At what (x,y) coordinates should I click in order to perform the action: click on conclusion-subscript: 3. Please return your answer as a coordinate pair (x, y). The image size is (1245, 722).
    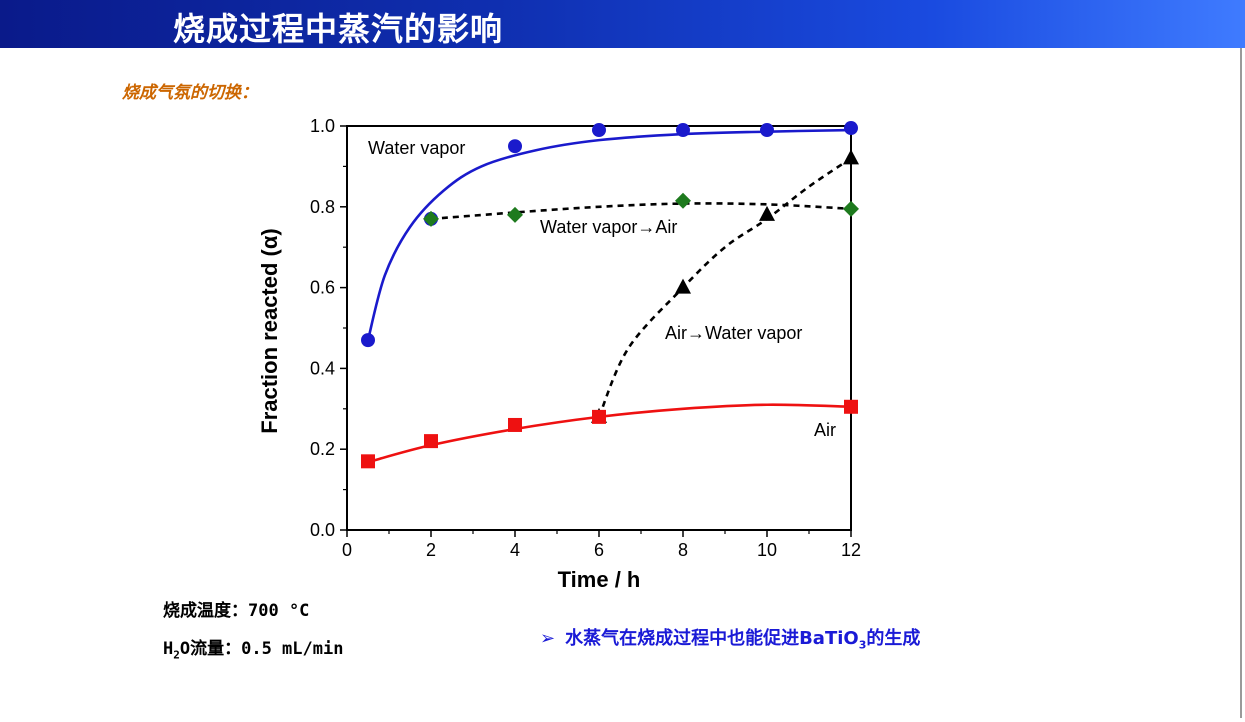
    Looking at the image, I should click on (862, 645).